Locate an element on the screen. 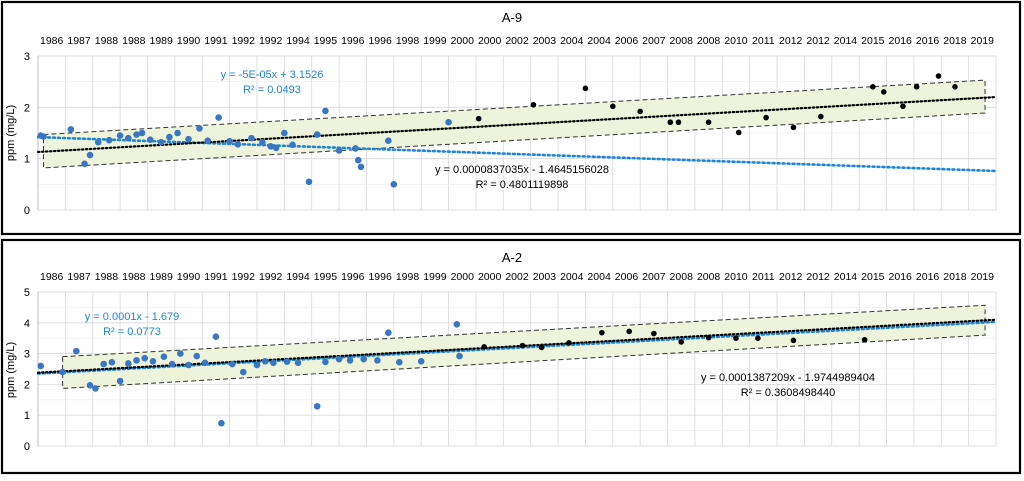  trend-r2-black: R² = 0.3608498440 is located at coordinates (788, 393).